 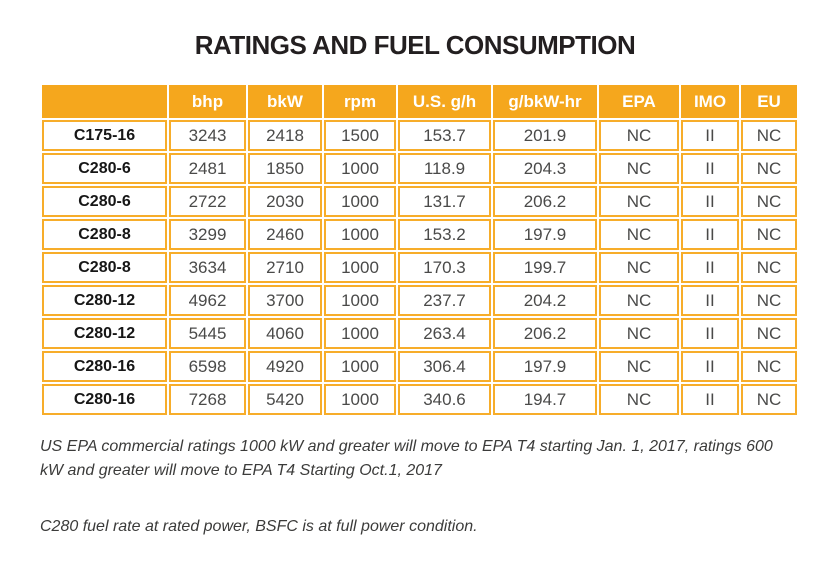 What do you see at coordinates (545, 168) in the screenshot?
I see `value-cell: 204.3` at bounding box center [545, 168].